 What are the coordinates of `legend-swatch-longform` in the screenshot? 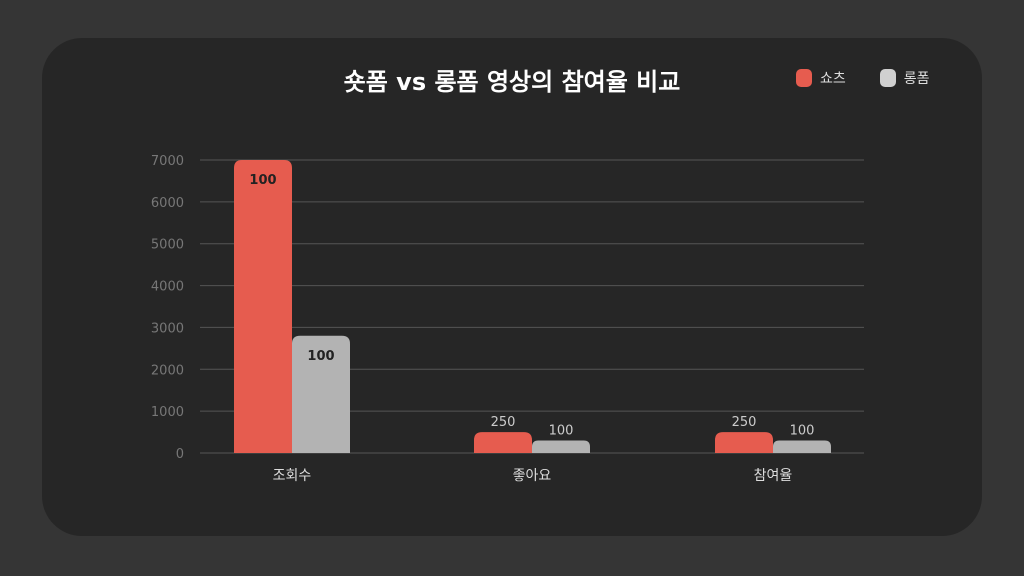 It's located at (887, 78).